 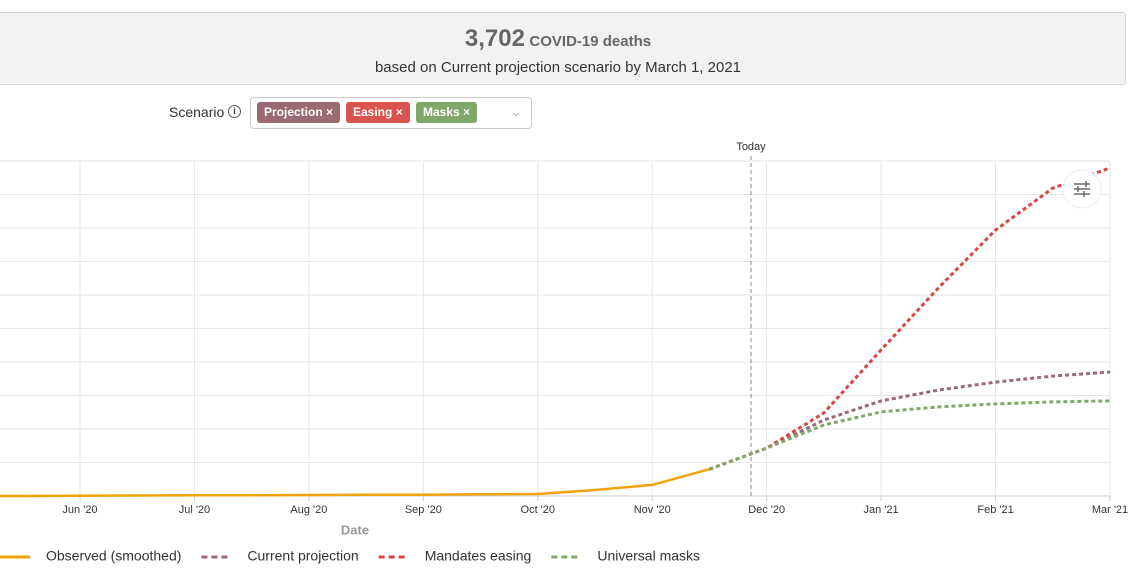 I want to click on today-label: Today, so click(x=751, y=147).